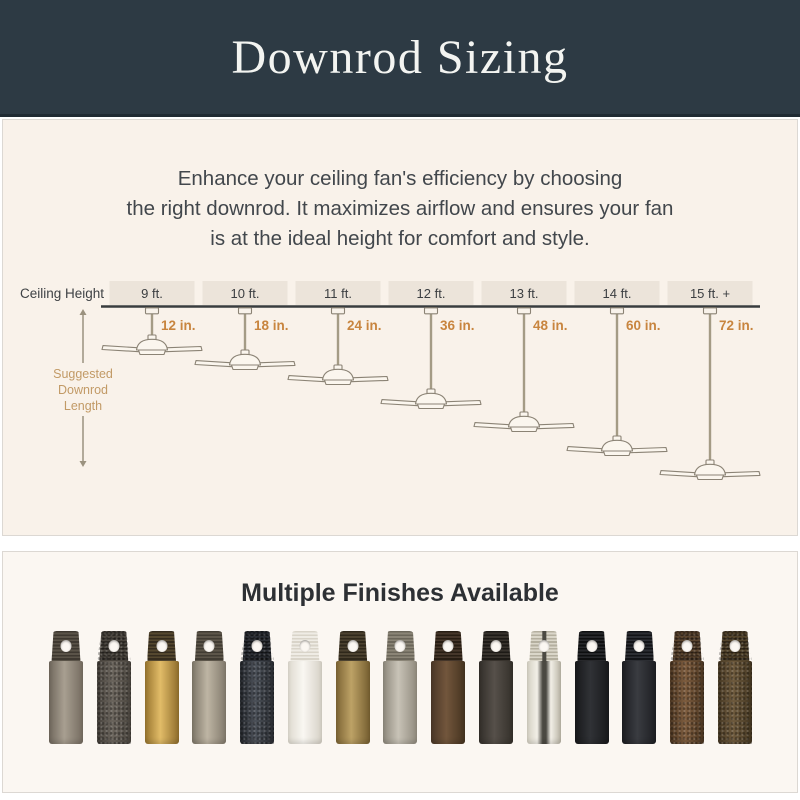 The height and width of the screenshot is (800, 800). I want to click on downrod-swatch-graphite, so click(113, 687).